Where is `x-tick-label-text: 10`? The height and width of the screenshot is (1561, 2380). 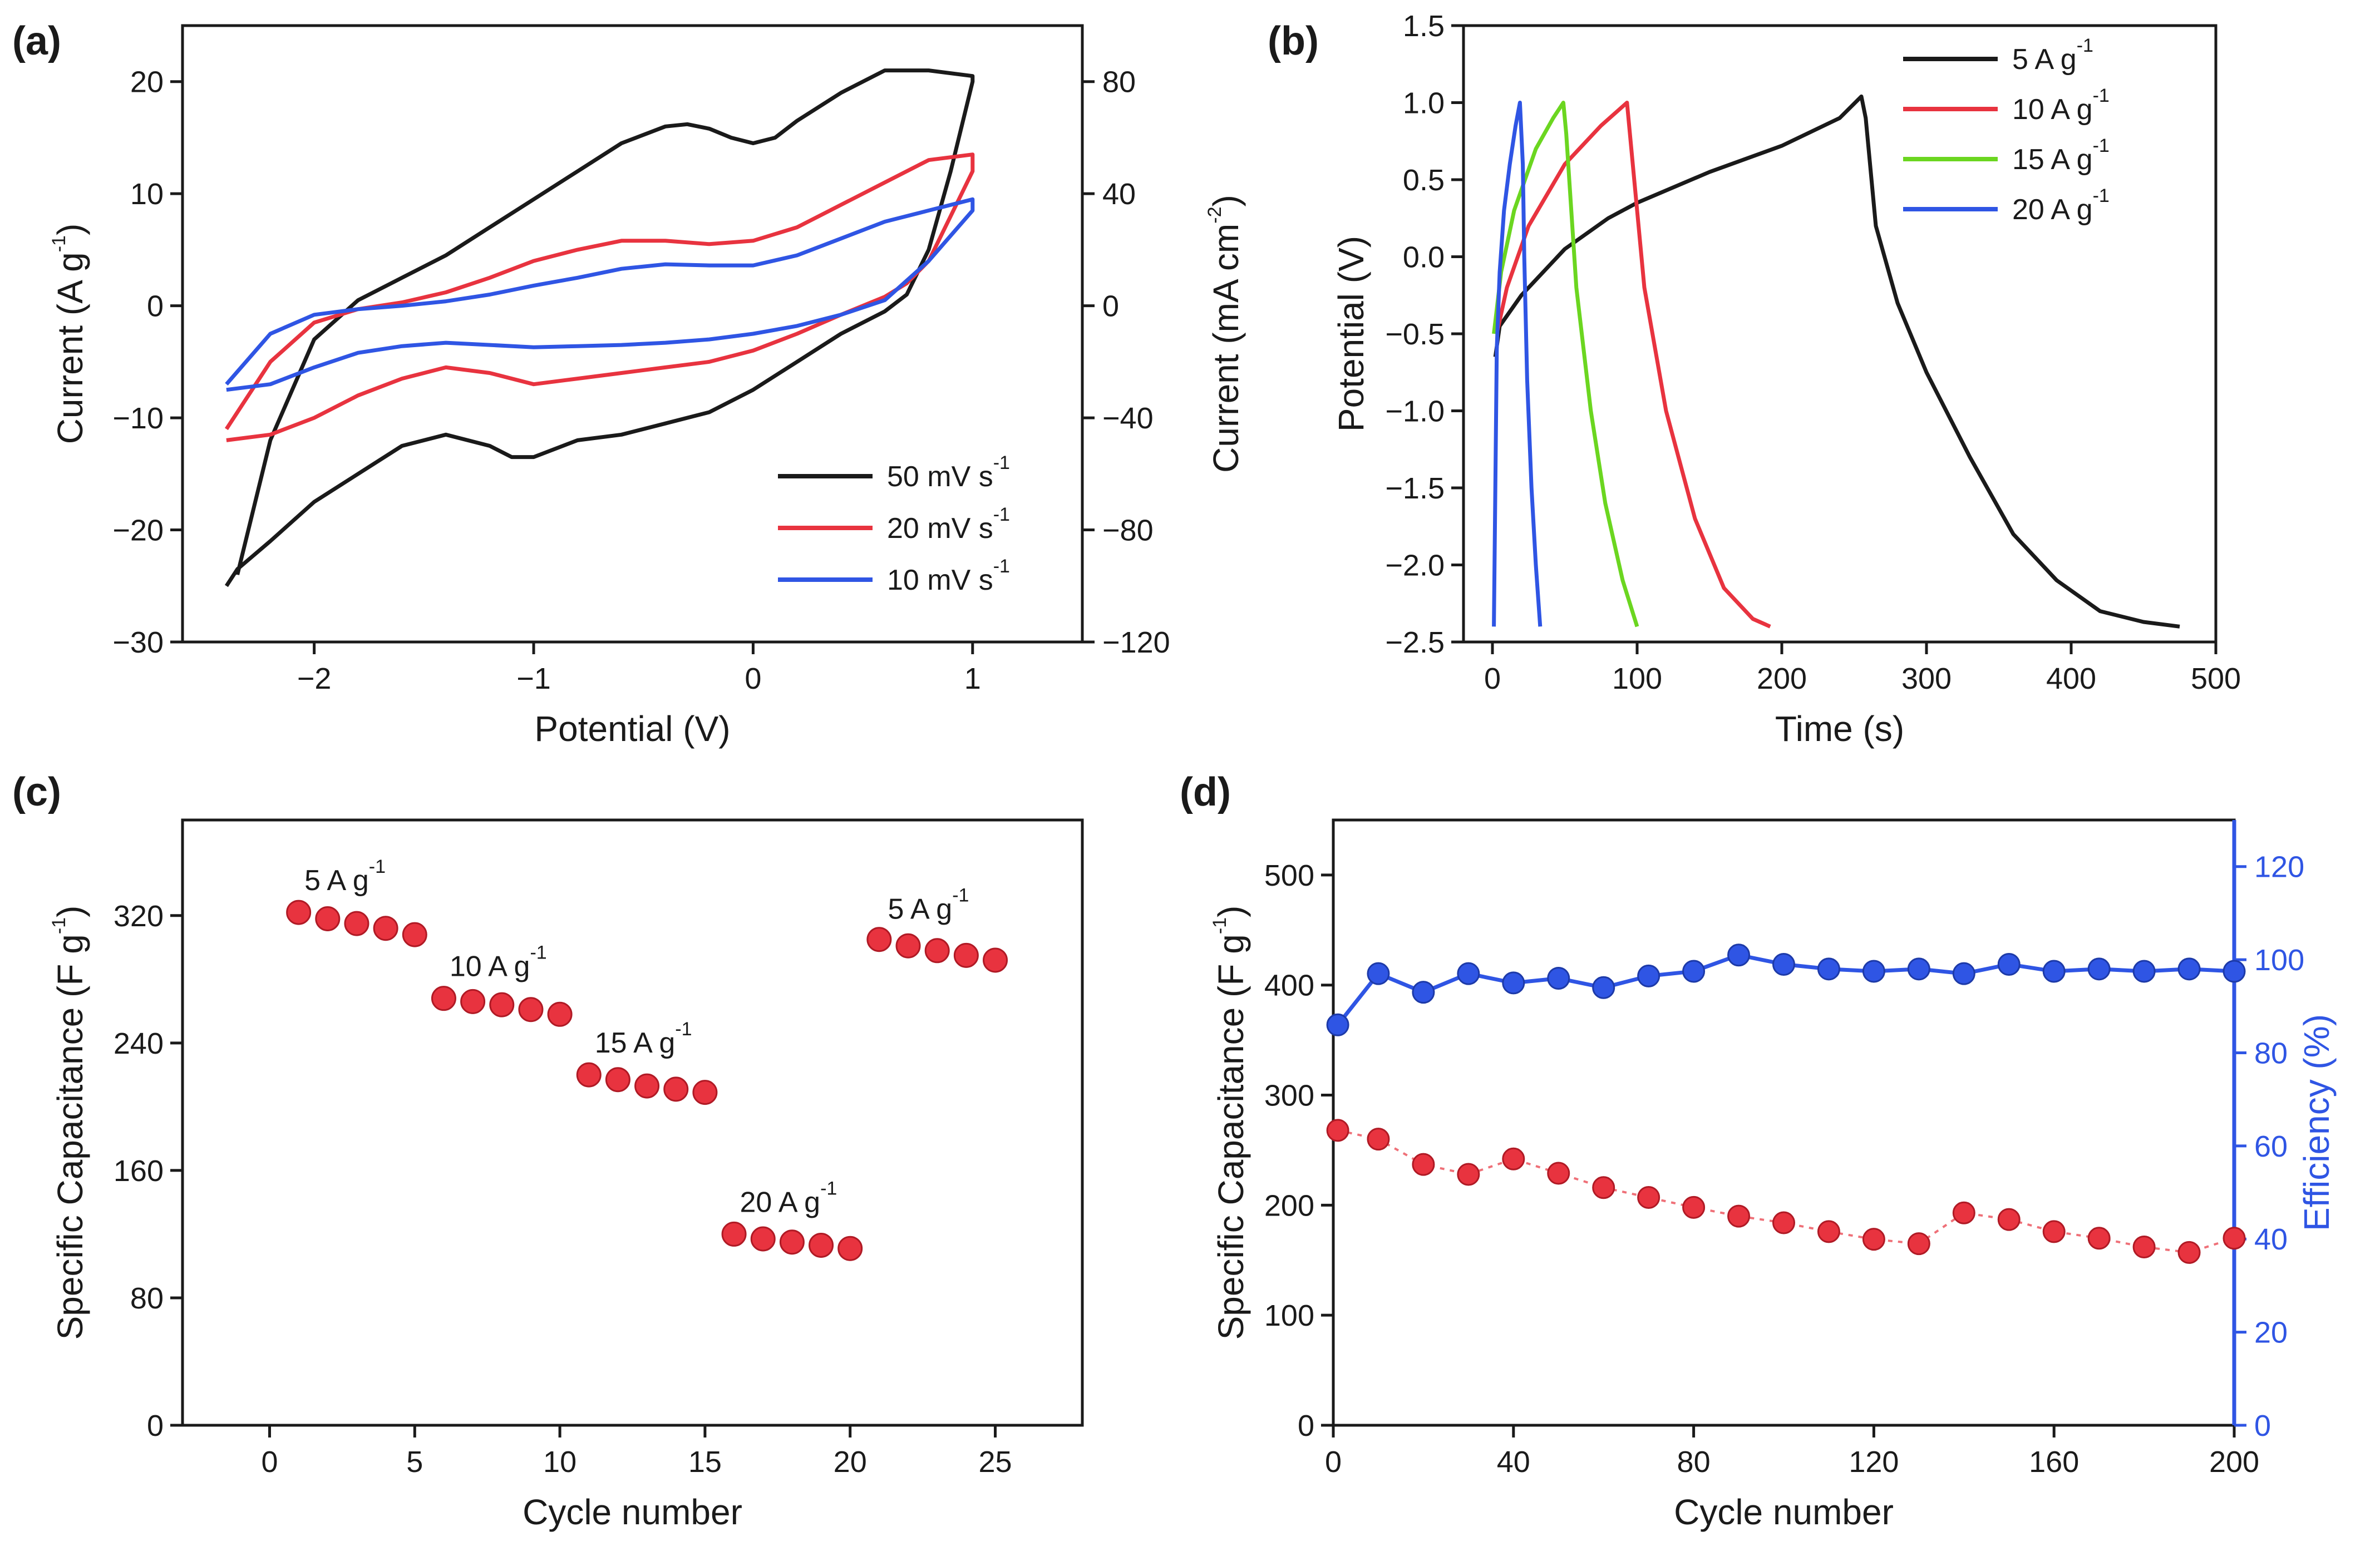 x-tick-label-text: 10 is located at coordinates (559, 1462).